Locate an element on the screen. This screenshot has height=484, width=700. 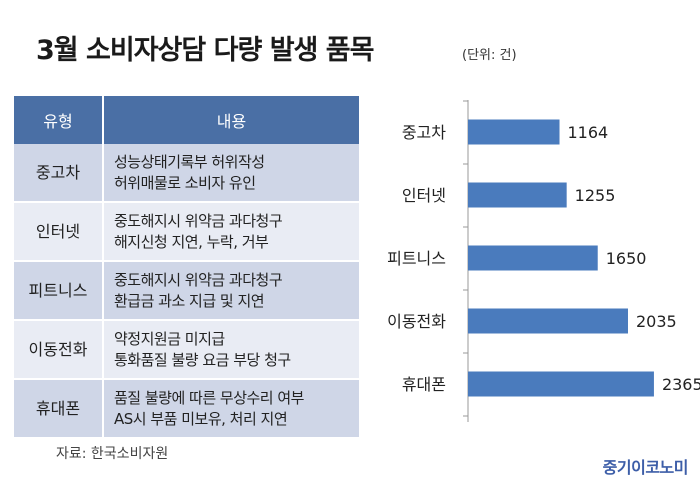
header-content: 내용 is located at coordinates (231, 120).